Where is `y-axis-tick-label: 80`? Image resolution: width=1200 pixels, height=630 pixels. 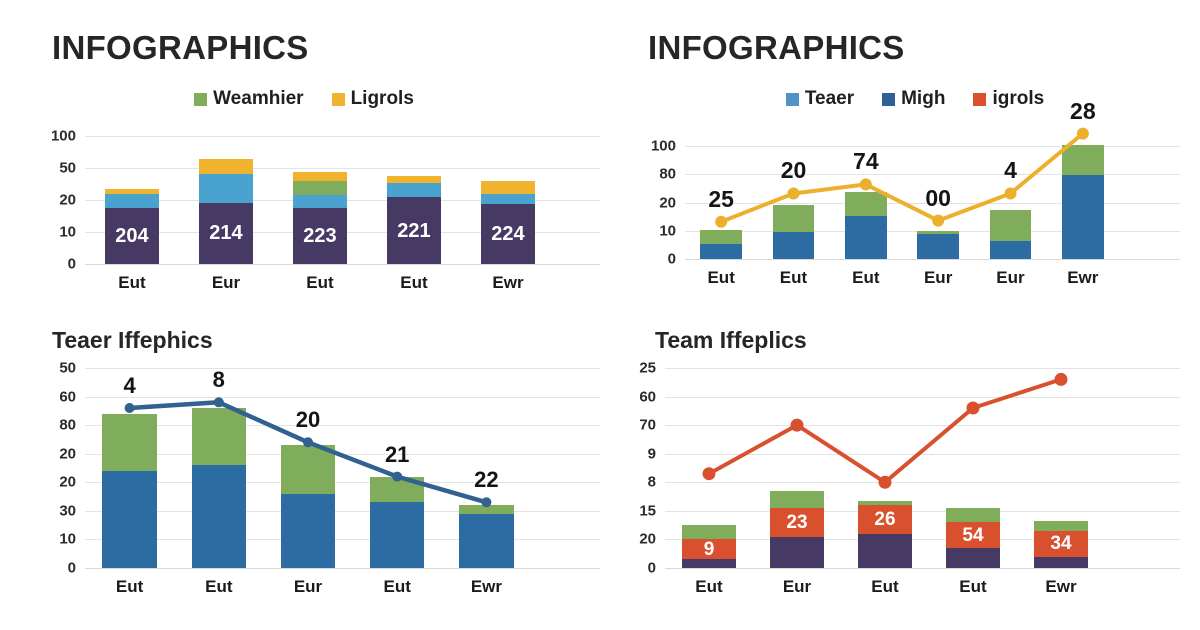
y-axis-tick-label: 80 is located at coordinates (667, 174).